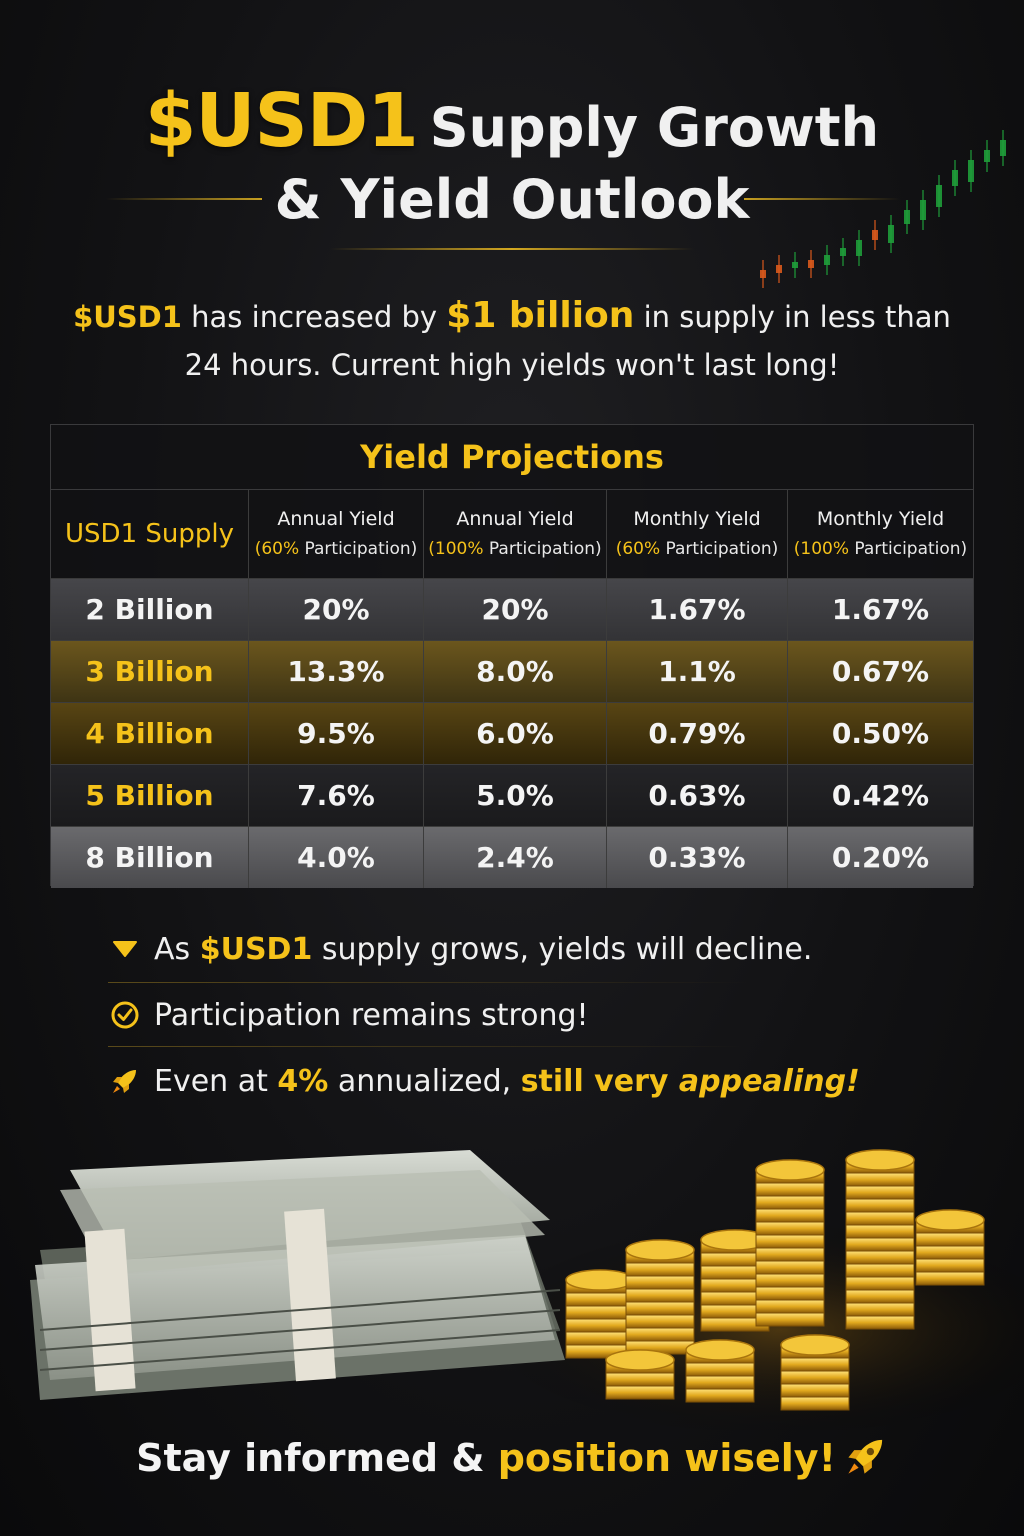 Image resolution: width=1024 pixels, height=1536 pixels. What do you see at coordinates (654, 127) in the screenshot?
I see `title-text: Supply Growth` at bounding box center [654, 127].